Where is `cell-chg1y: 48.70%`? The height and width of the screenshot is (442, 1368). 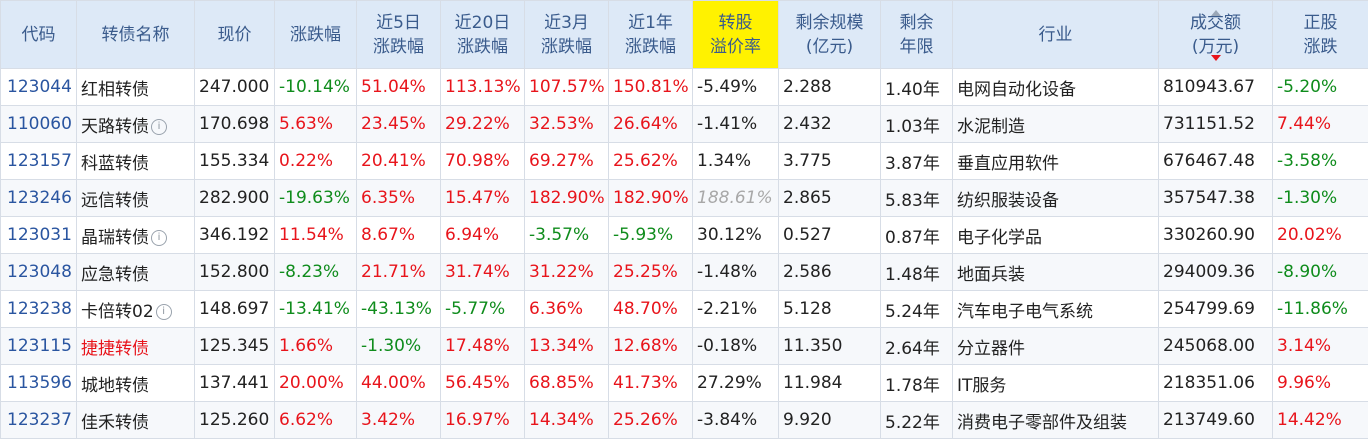
cell-chg1y: 48.70% is located at coordinates (650, 309).